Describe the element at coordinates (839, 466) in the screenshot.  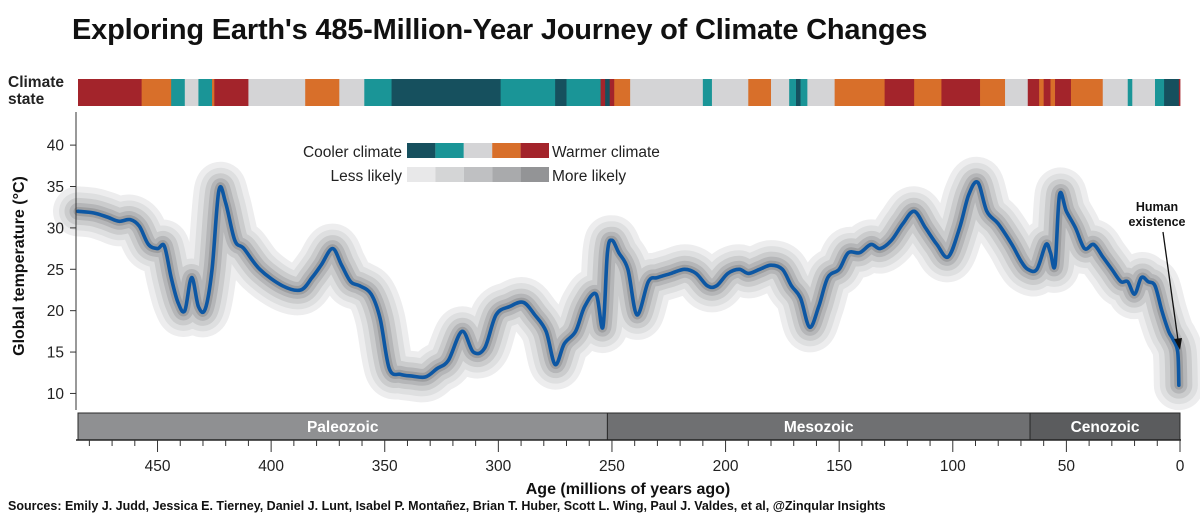
I see `x-tick-label: 150` at that location.